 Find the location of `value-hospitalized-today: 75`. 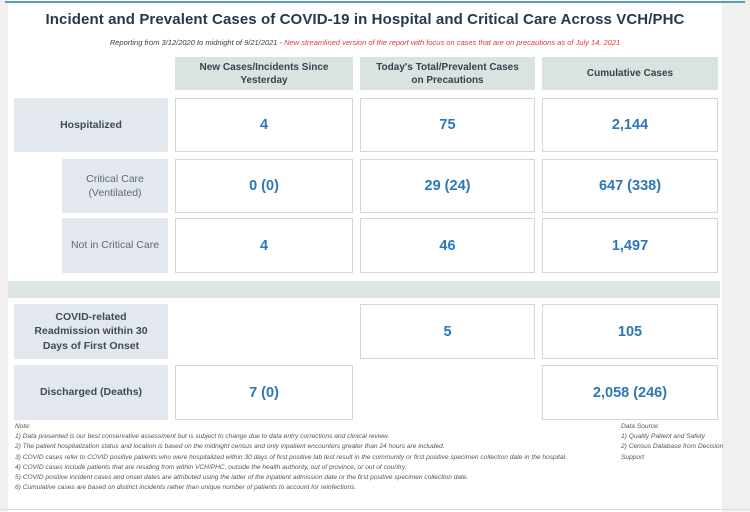

value-hospitalized-today: 75 is located at coordinates (447, 125).